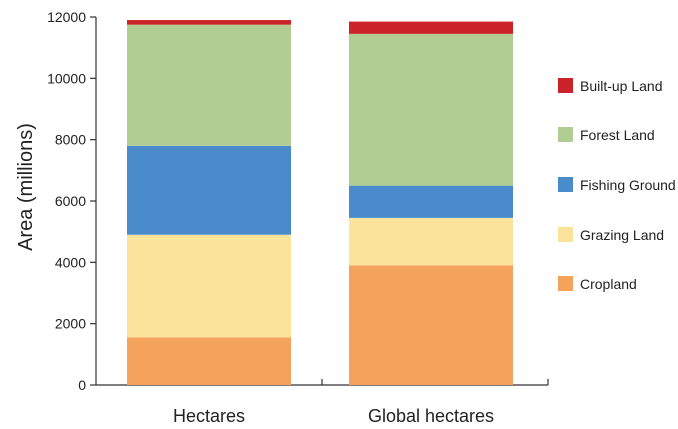 Image resolution: width=678 pixels, height=429 pixels. Describe the element at coordinates (66, 78) in the screenshot. I see `y-tick-label: 10000` at that location.